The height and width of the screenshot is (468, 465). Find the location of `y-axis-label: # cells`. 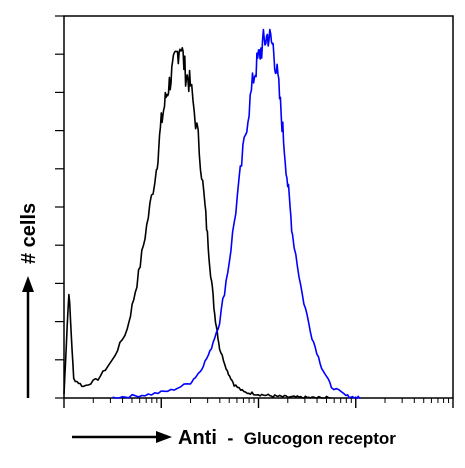

y-axis-label: # cells is located at coordinates (29, 233).